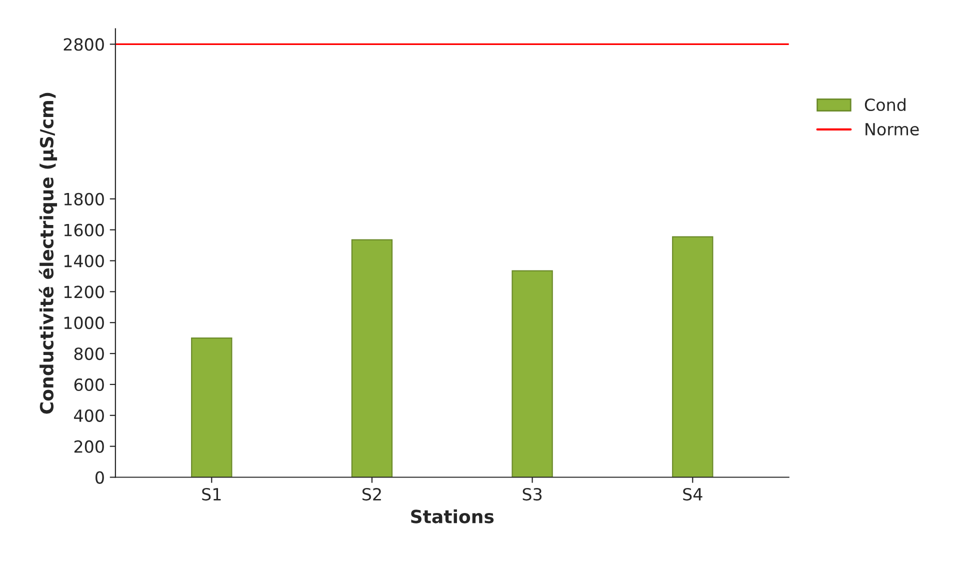 The image size is (962, 575). What do you see at coordinates (89, 385) in the screenshot?
I see `y-tick-label: 600` at bounding box center [89, 385].